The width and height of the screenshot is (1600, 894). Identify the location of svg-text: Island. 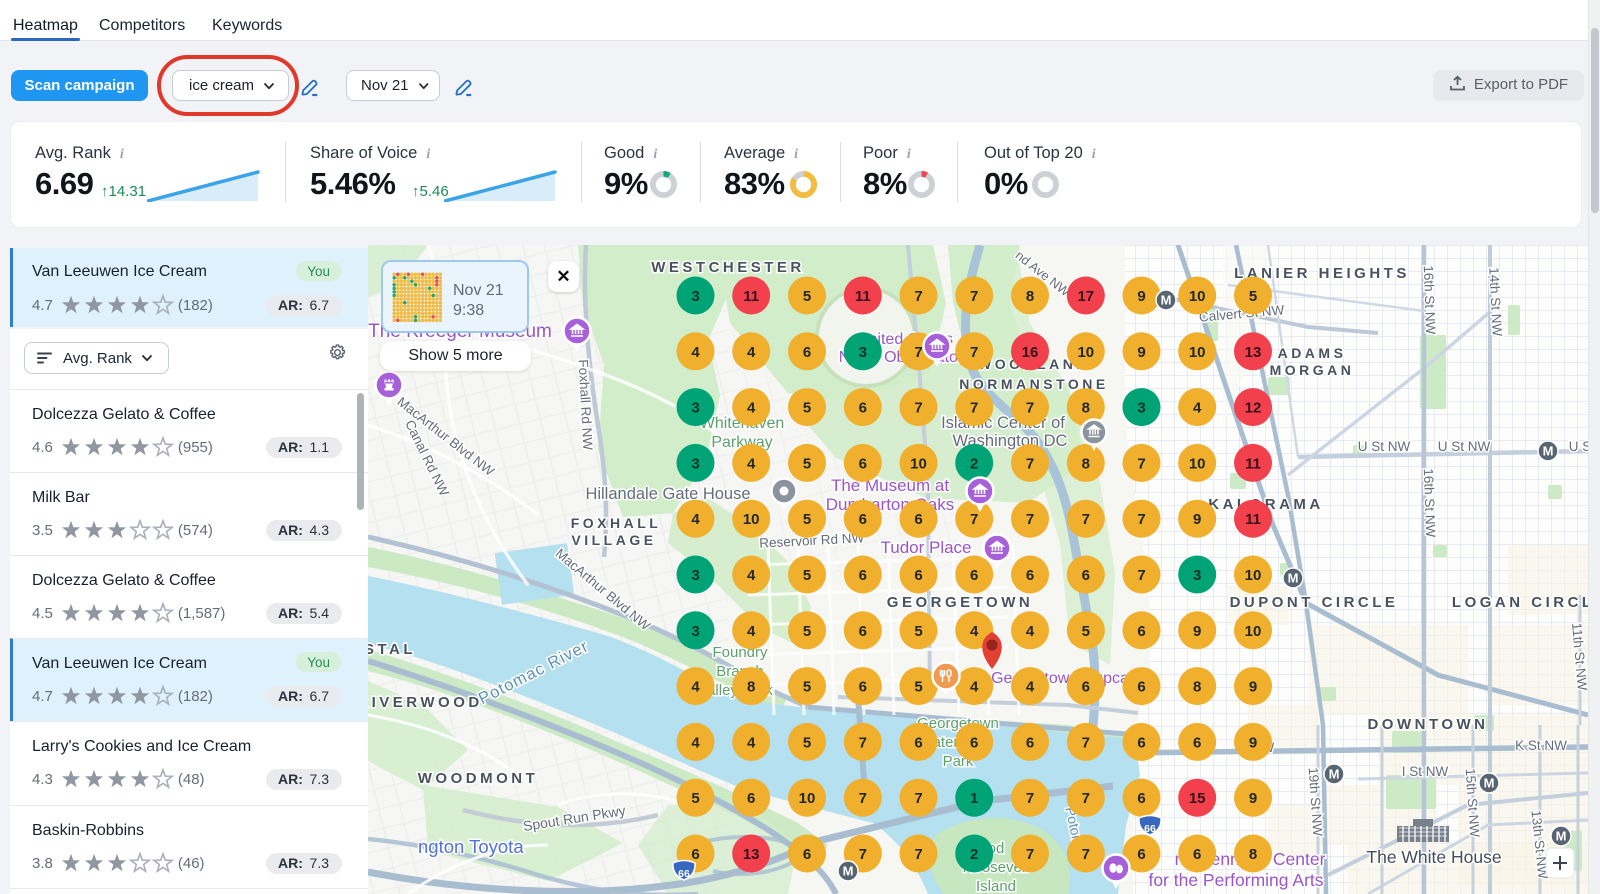
(996, 886).